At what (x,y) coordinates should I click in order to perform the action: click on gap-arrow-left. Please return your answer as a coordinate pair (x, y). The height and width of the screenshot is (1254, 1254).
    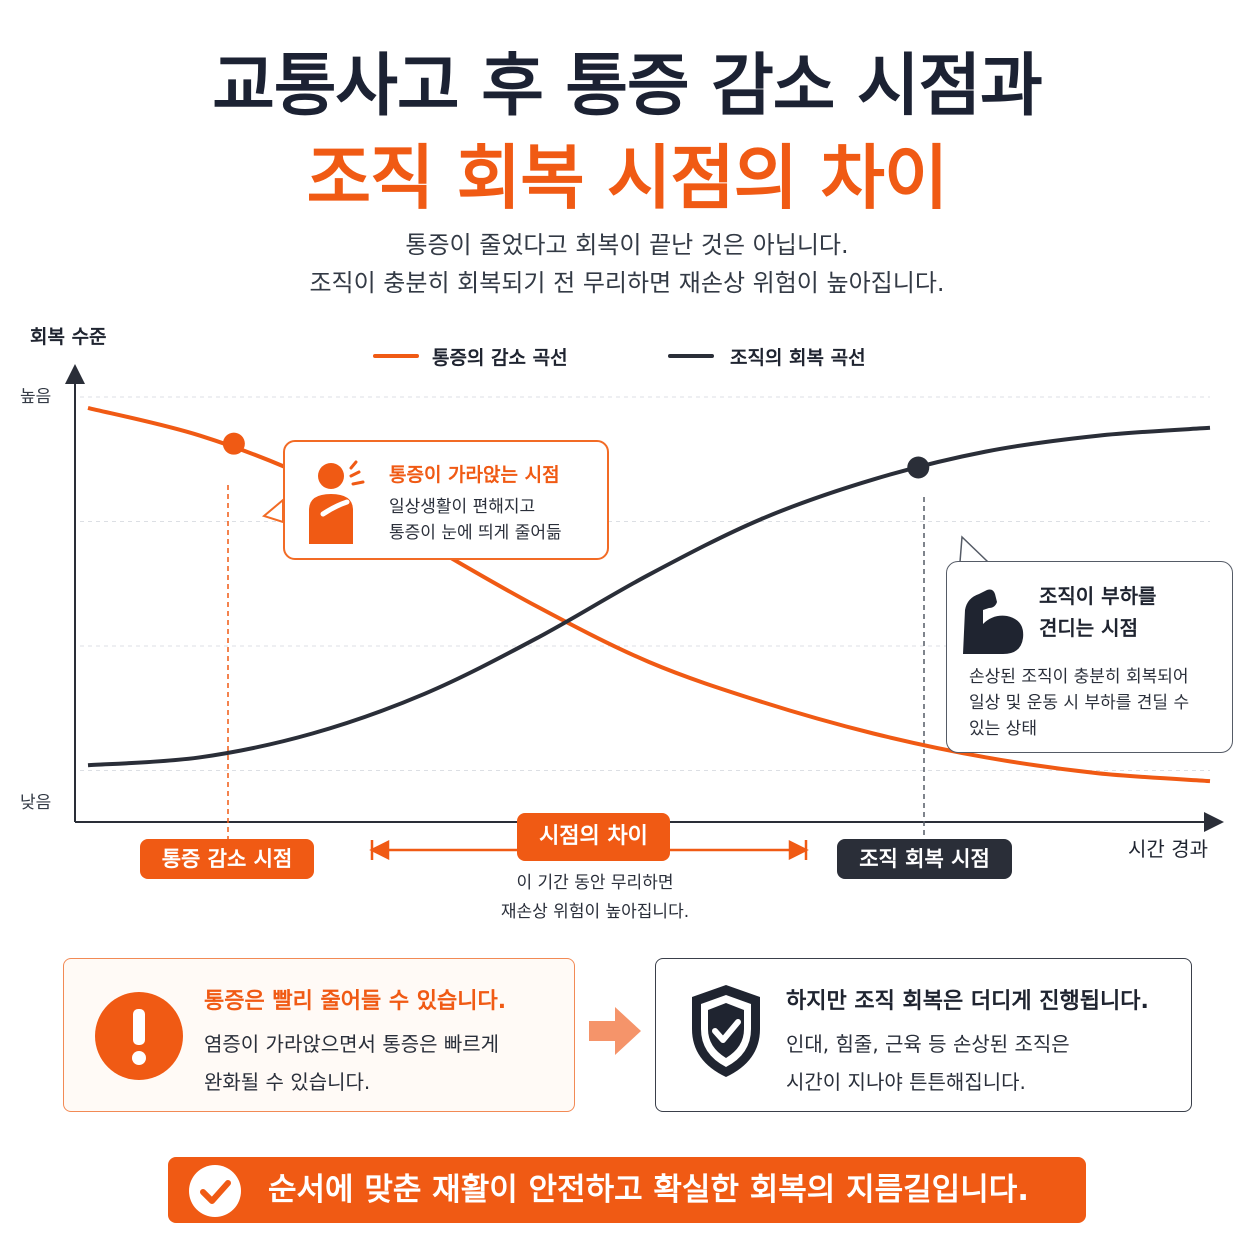
    Looking at the image, I should click on (379, 849).